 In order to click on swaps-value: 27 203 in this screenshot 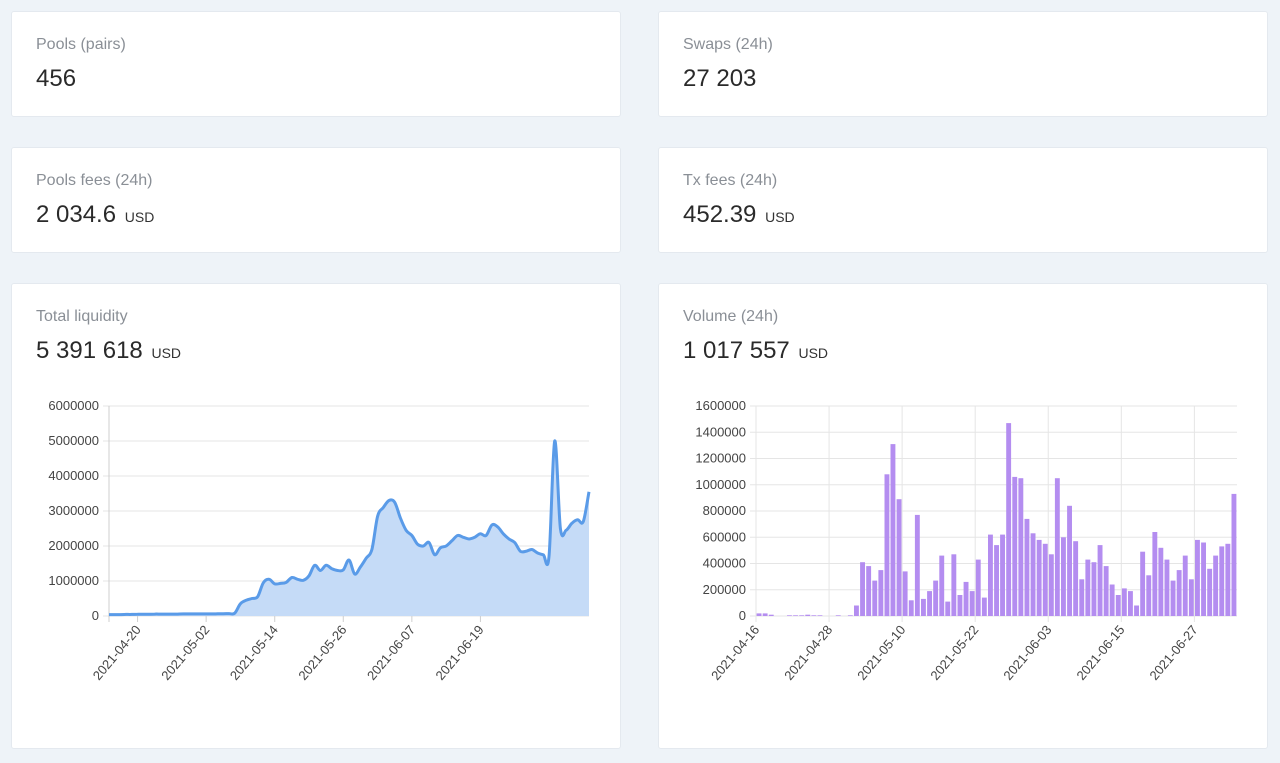, I will do `click(719, 79)`.